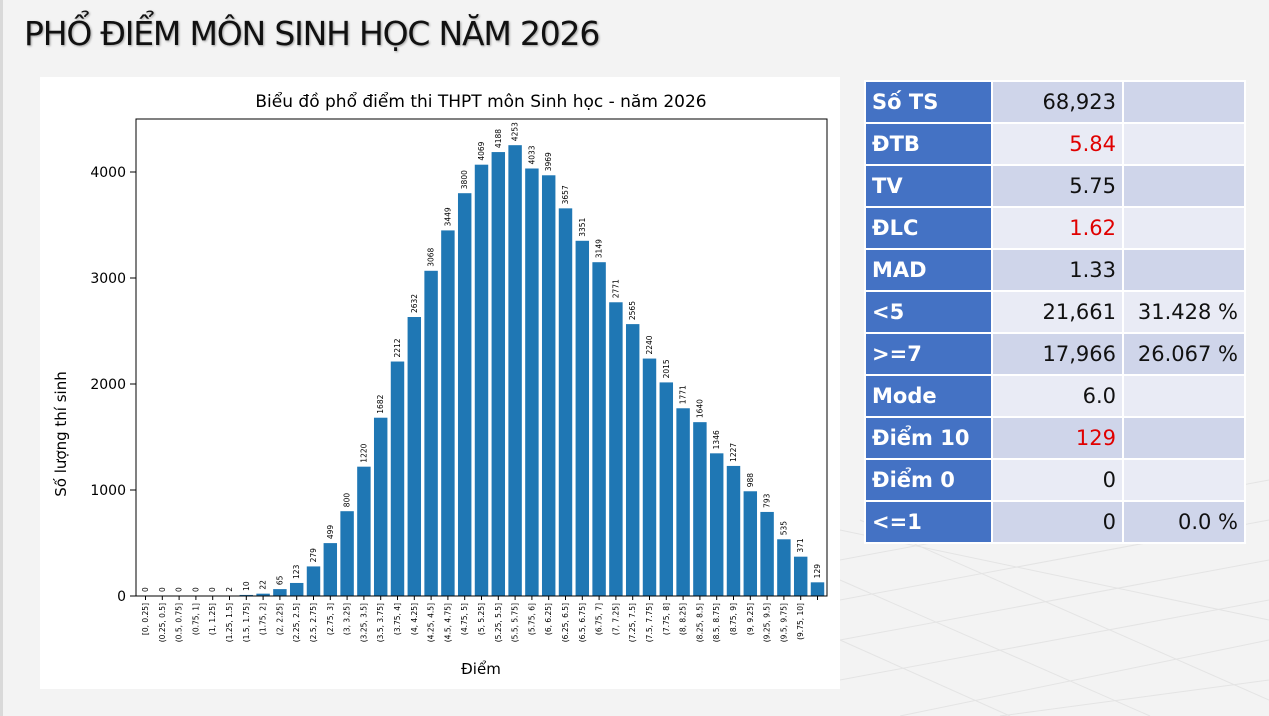 The width and height of the screenshot is (1269, 716). I want to click on x-tick-label: (3.5, 3.75], so click(380, 622).